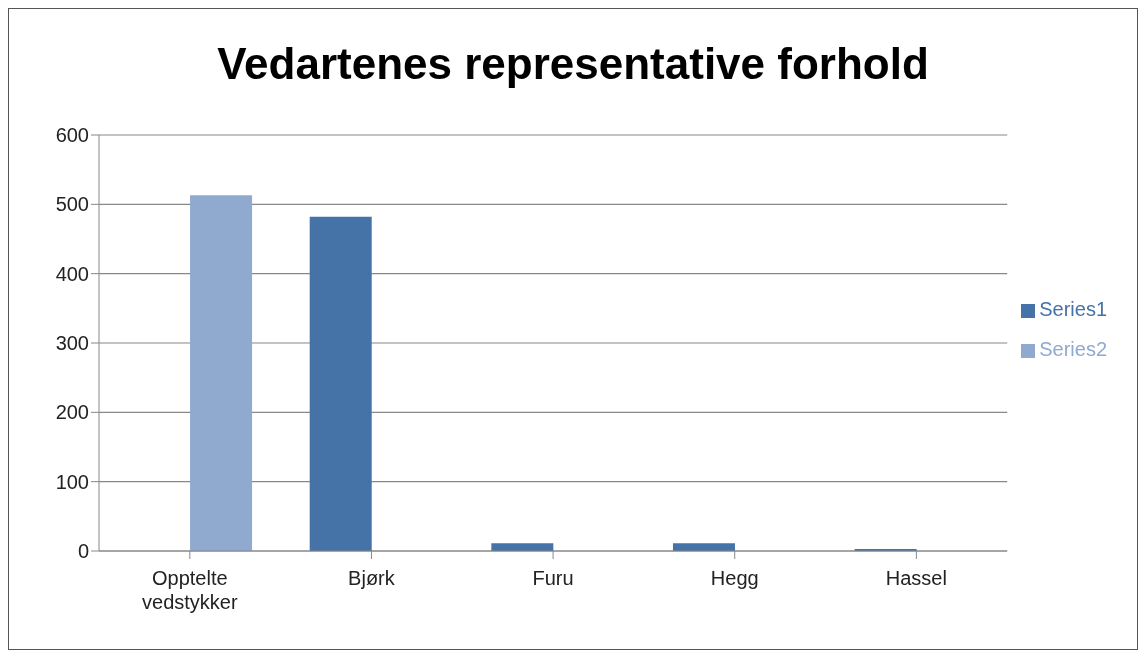 The image size is (1148, 662). What do you see at coordinates (1073, 349) in the screenshot?
I see `legend-label: Series2` at bounding box center [1073, 349].